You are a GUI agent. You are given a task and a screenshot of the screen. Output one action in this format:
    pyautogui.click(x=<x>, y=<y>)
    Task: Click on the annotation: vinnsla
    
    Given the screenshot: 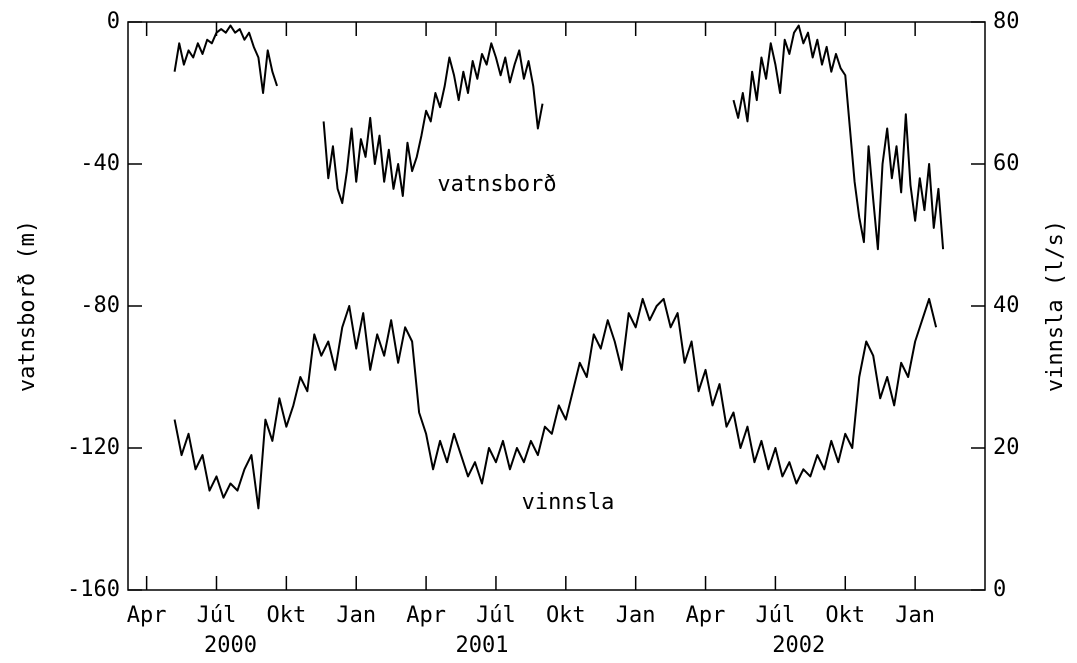 What is the action you would take?
    pyautogui.click(x=568, y=502)
    